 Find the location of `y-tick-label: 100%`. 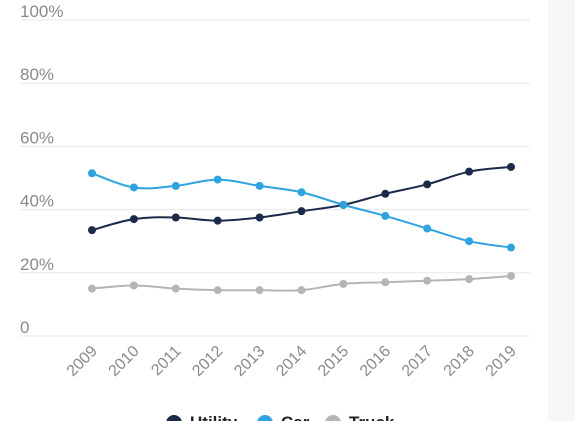

y-tick-label: 100% is located at coordinates (41, 11).